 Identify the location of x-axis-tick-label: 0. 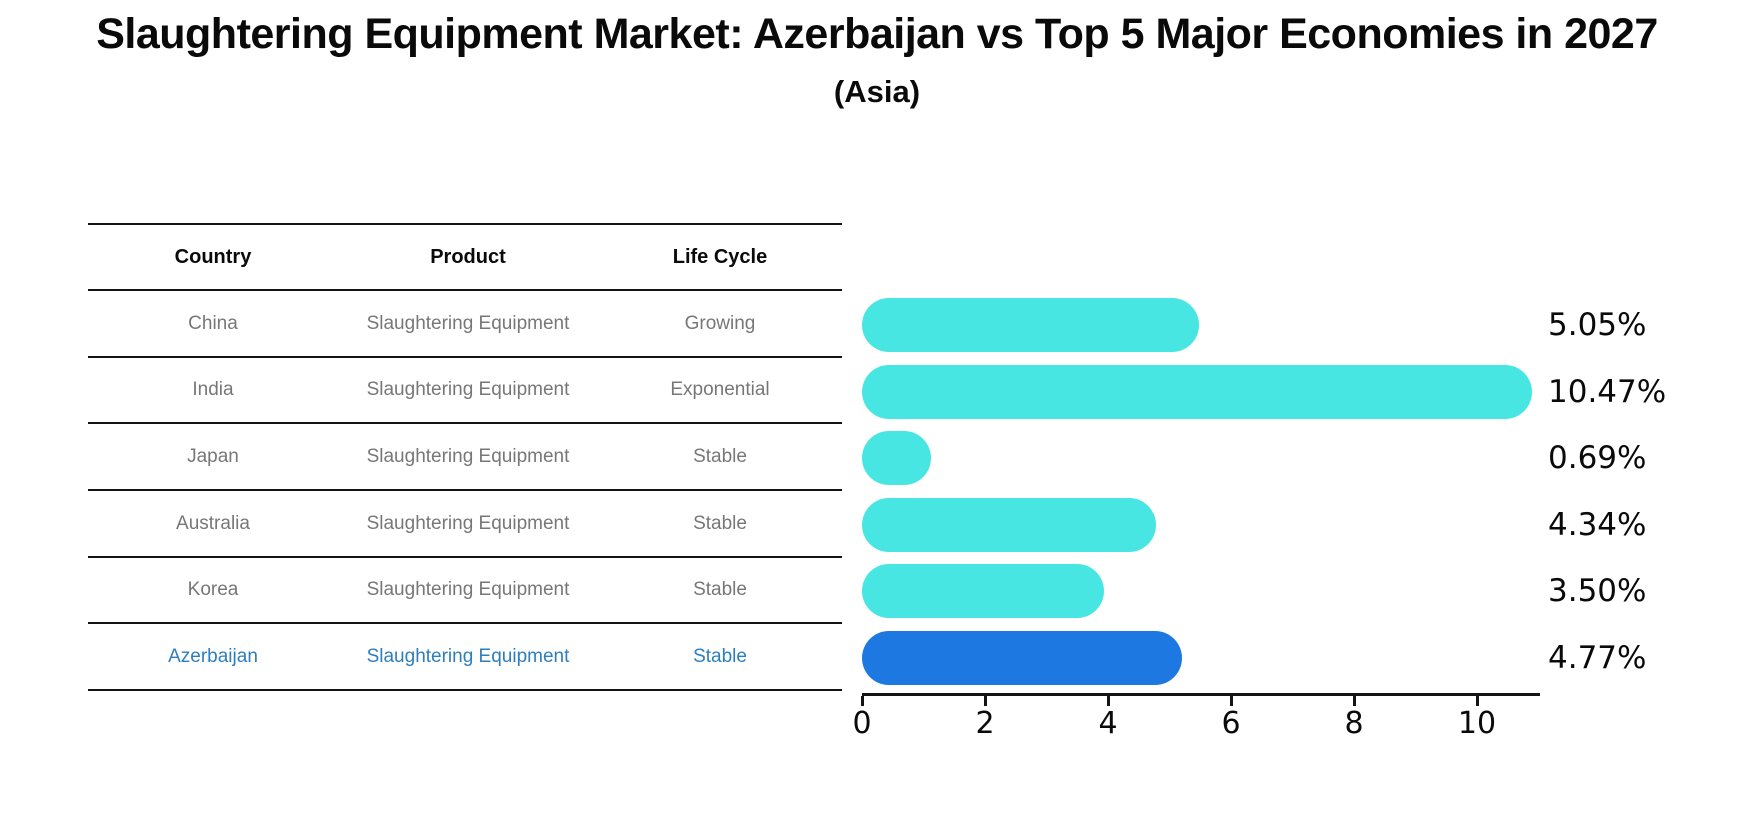
(862, 723).